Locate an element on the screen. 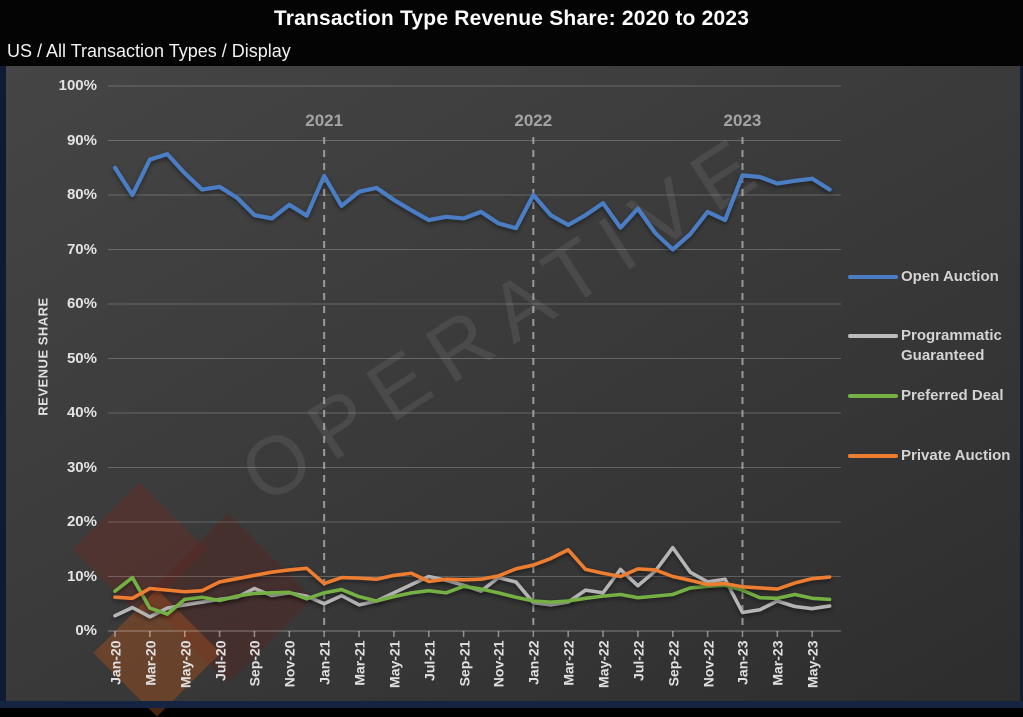 Image resolution: width=1023 pixels, height=717 pixels. x-tick-label: Sep-21 is located at coordinates (464, 663).